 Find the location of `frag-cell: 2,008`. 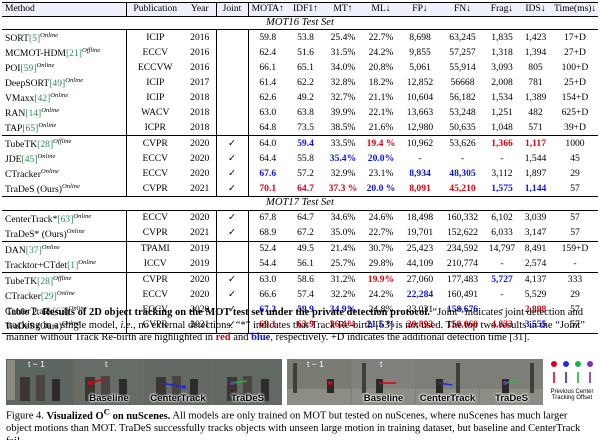

frag-cell: 2,008 is located at coordinates (502, 82).